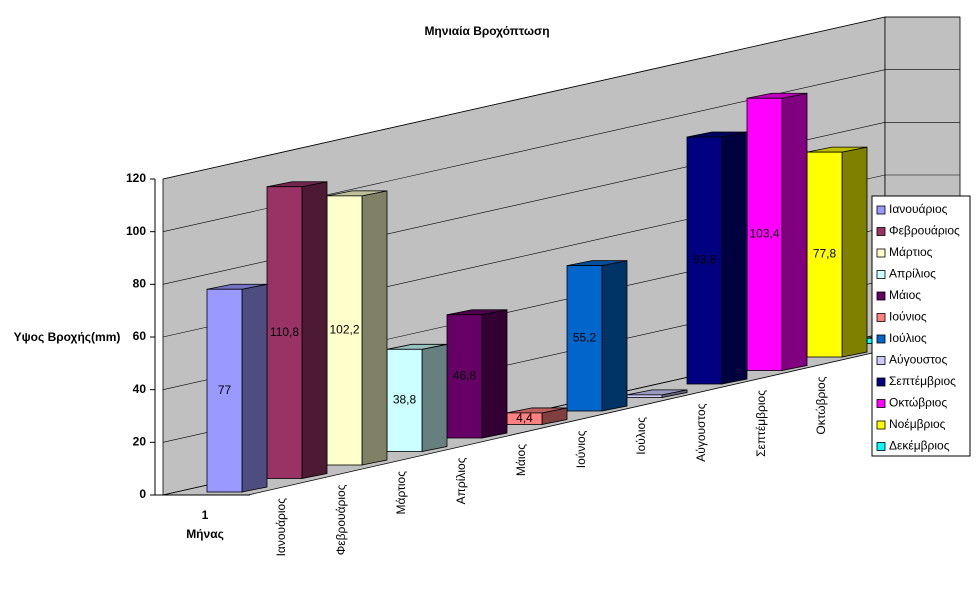 The image size is (977, 605). Describe the element at coordinates (911, 252) in the screenshot. I see `legend-label: Μάρτιος` at that location.